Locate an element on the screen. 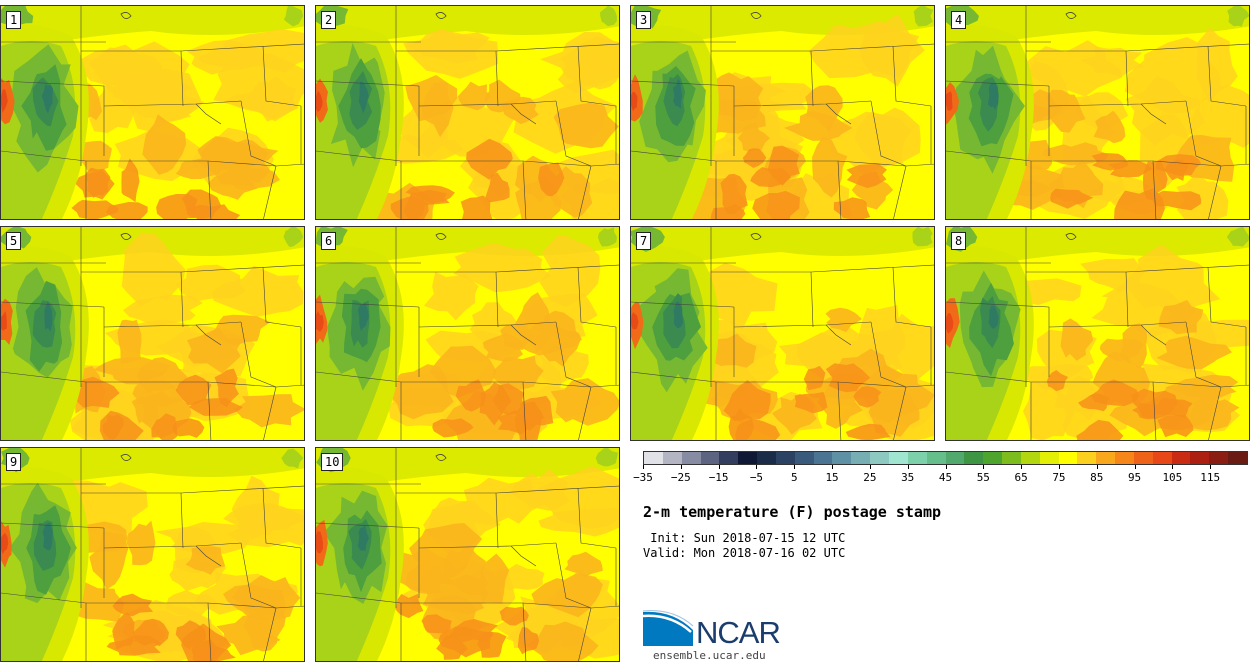 Image resolution: width=1260 pixels, height=663 pixels. member-panel-6: 6 is located at coordinates (467, 333).